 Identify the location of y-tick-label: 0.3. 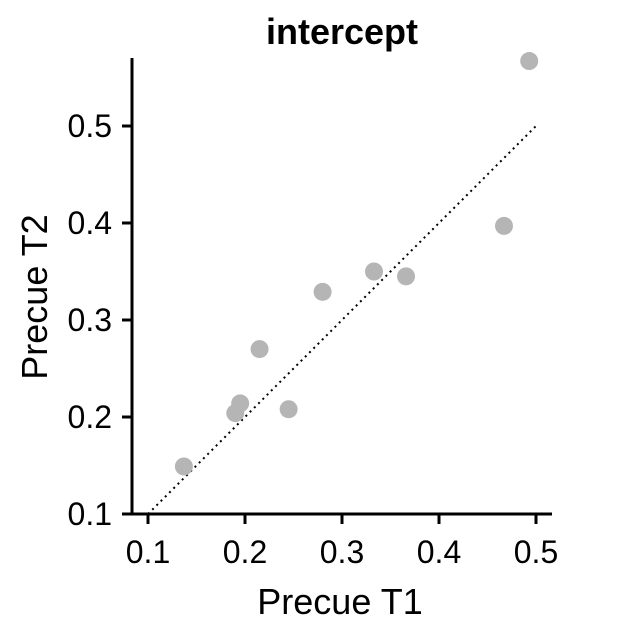
(90, 320).